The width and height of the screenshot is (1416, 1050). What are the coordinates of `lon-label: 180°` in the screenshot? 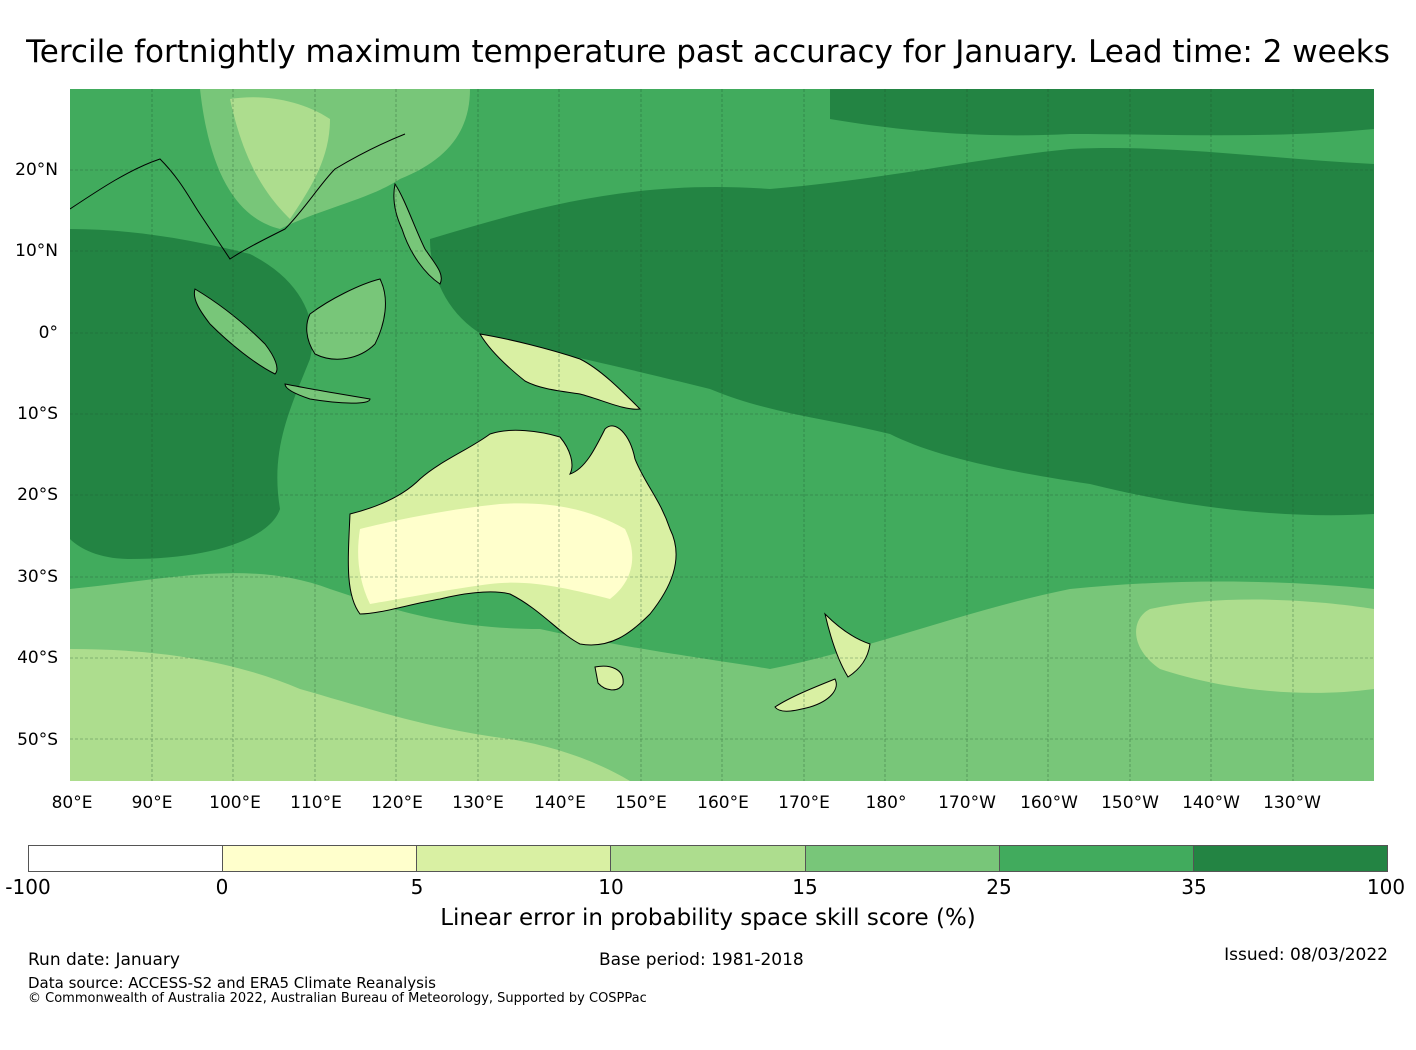 It's located at (886, 803).